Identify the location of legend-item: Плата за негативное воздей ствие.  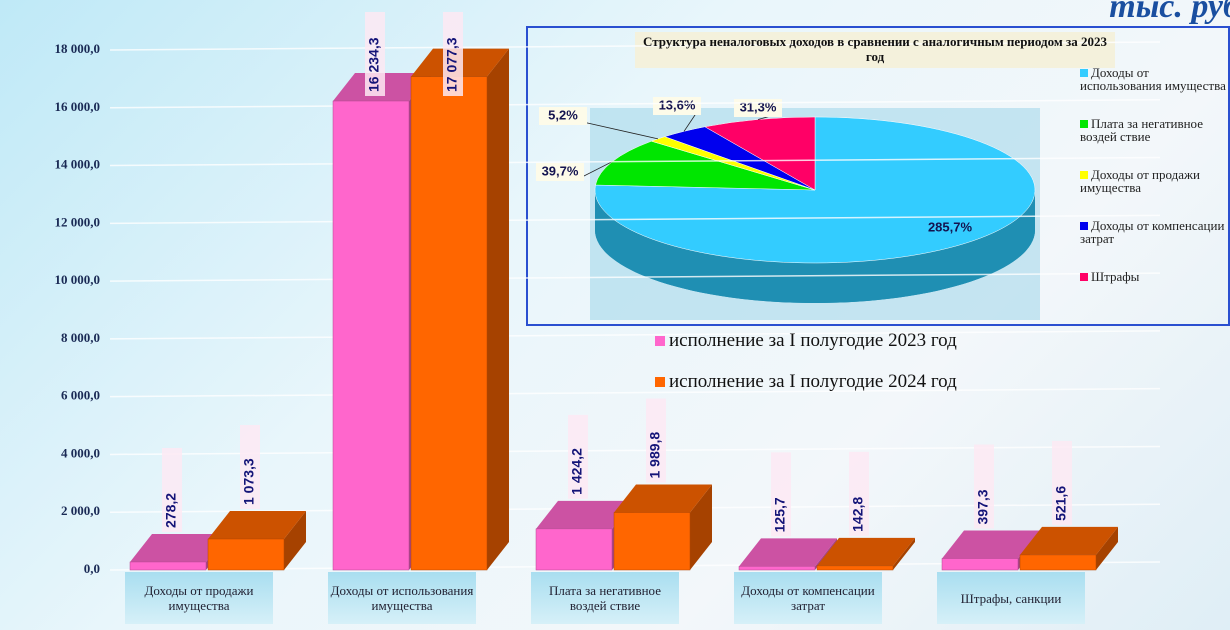
(1155, 130).